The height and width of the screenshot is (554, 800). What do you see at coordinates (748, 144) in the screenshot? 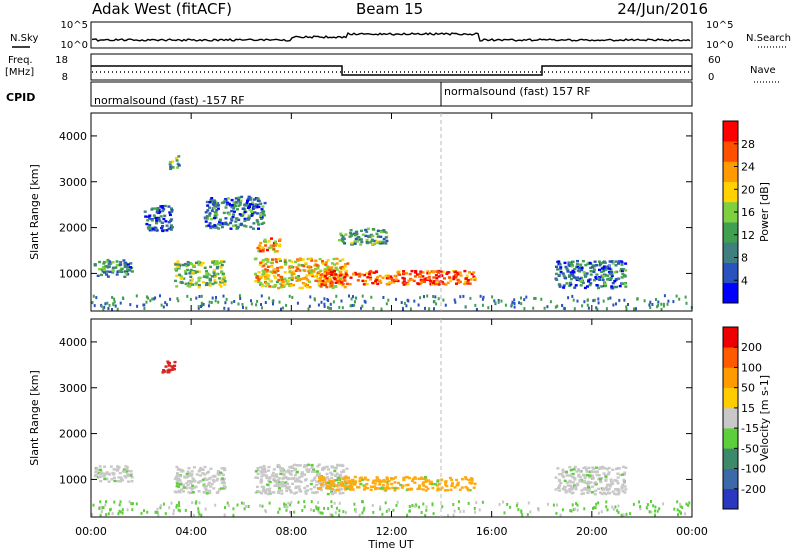
I see `power-colorbar-tick-label: 28` at bounding box center [748, 144].